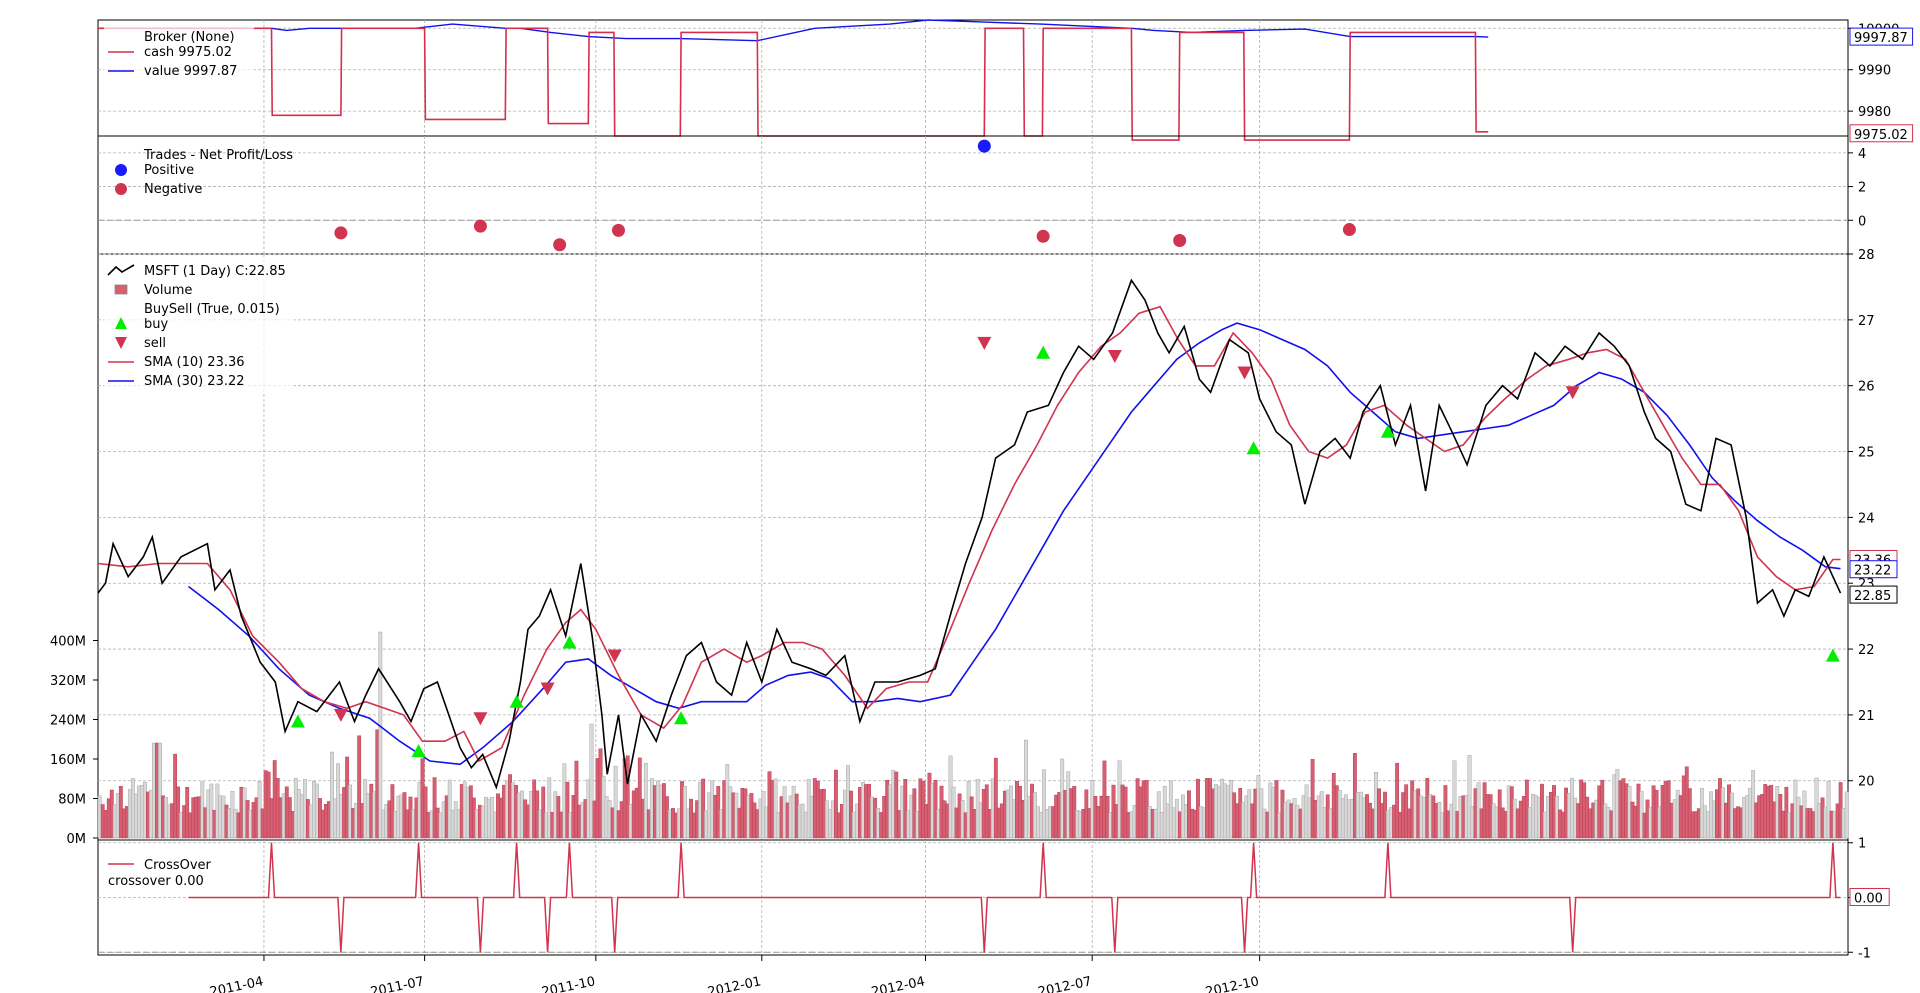 This screenshot has height=993, width=1920. Describe the element at coordinates (68, 681) in the screenshot. I see `volume-tick-label: 320M` at that location.